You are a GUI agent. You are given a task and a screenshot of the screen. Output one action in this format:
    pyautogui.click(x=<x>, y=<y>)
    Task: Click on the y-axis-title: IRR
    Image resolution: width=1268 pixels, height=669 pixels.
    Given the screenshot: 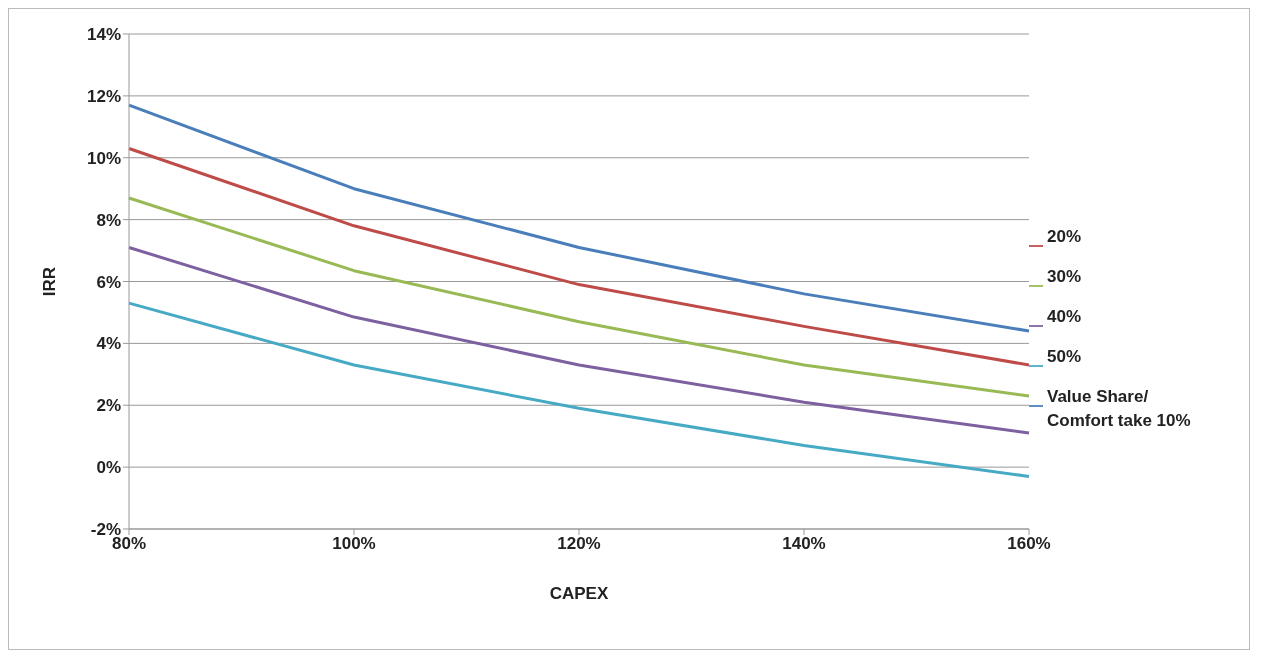 What is the action you would take?
    pyautogui.click(x=50, y=281)
    